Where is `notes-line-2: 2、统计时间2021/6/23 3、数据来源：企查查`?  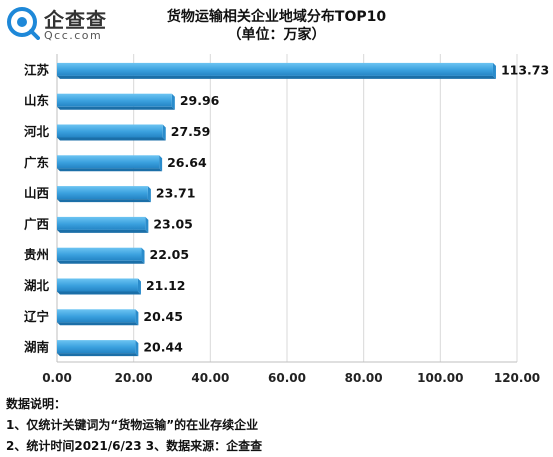
notes-line-2: 2、统计时间2021/6/23 3、数据来源：企查查 is located at coordinates (134, 446).